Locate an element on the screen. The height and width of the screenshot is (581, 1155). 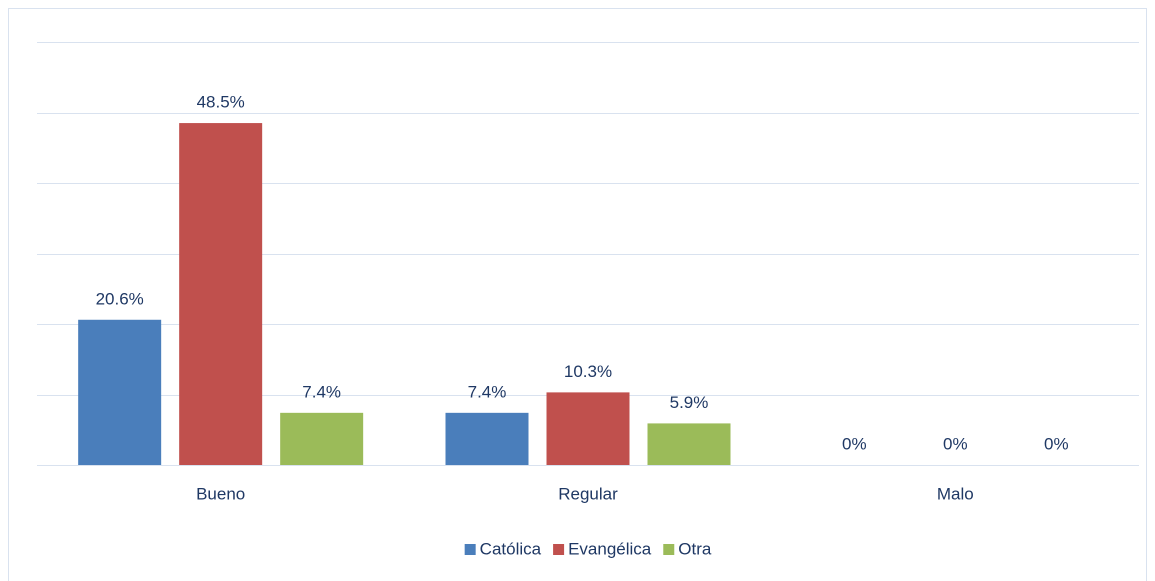
x-tick-label: Bueno is located at coordinates (220, 493).